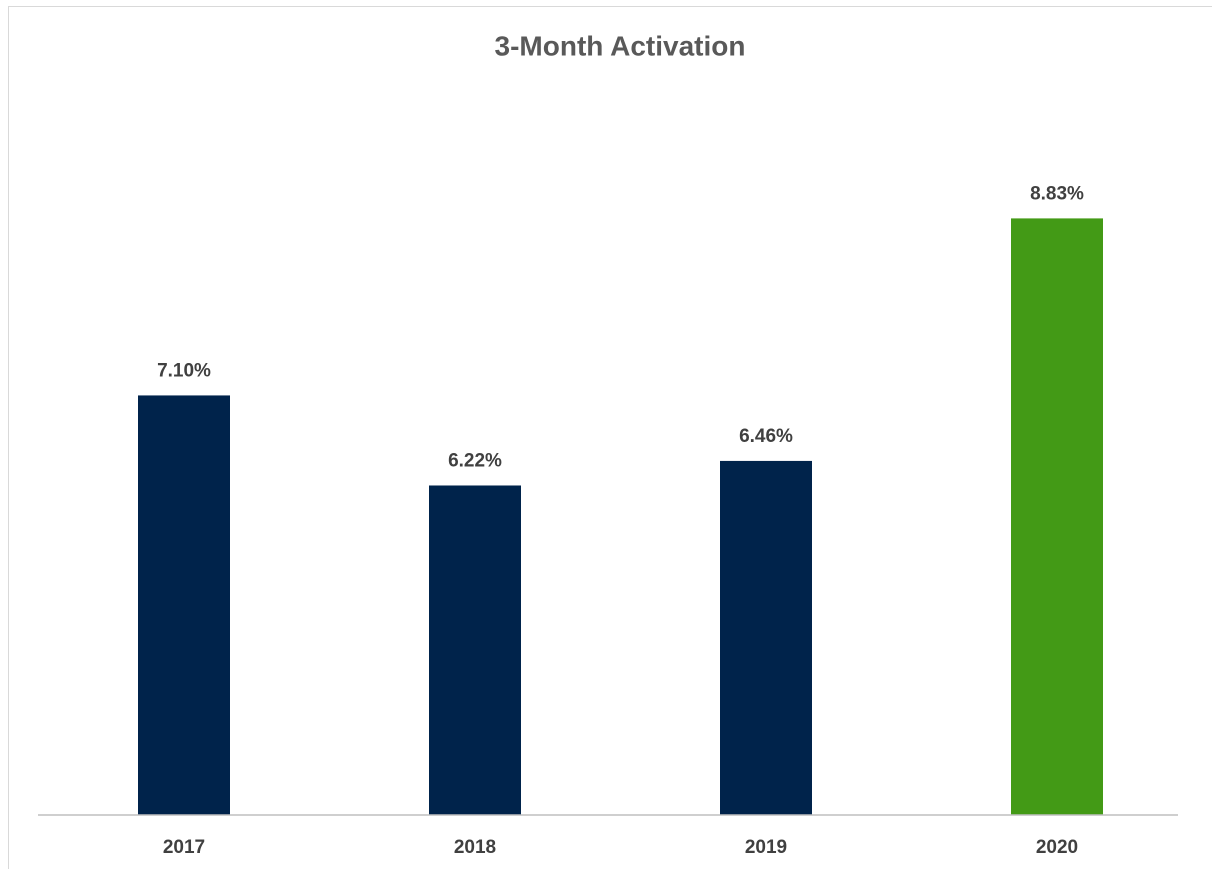  Describe the element at coordinates (1057, 847) in the screenshot. I see `x-tick-label: 2020` at that location.